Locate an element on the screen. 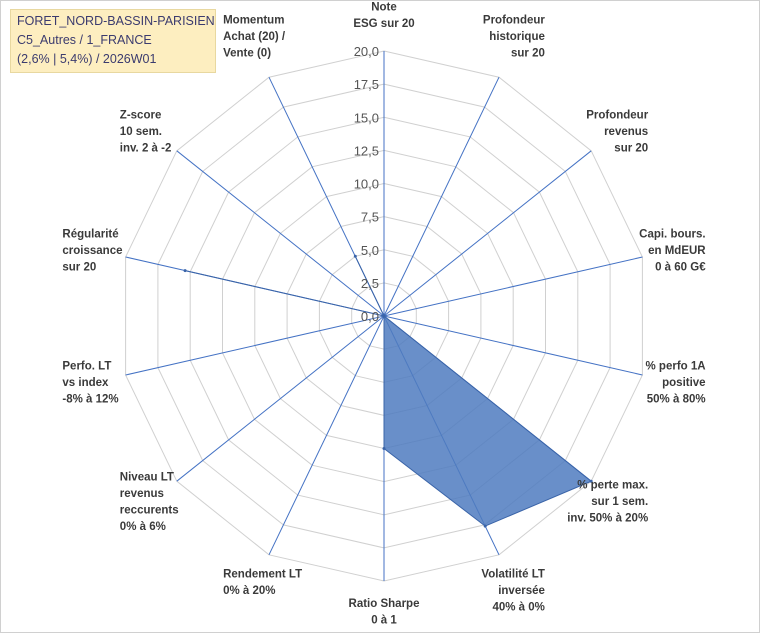 The height and width of the screenshot is (633, 760). axis-label-line: inv. 50% à 20% is located at coordinates (607, 519).